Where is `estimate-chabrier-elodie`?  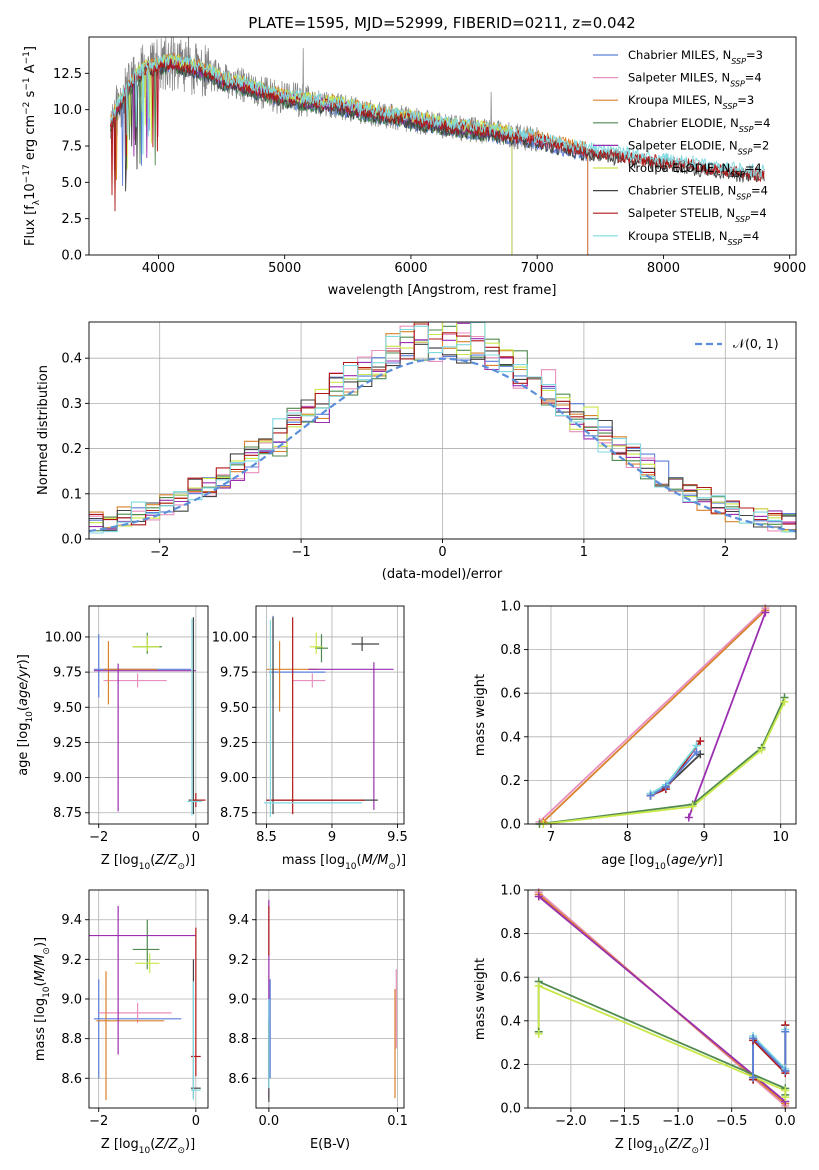
estimate-chabrier-elodie is located at coordinates (321, 648).